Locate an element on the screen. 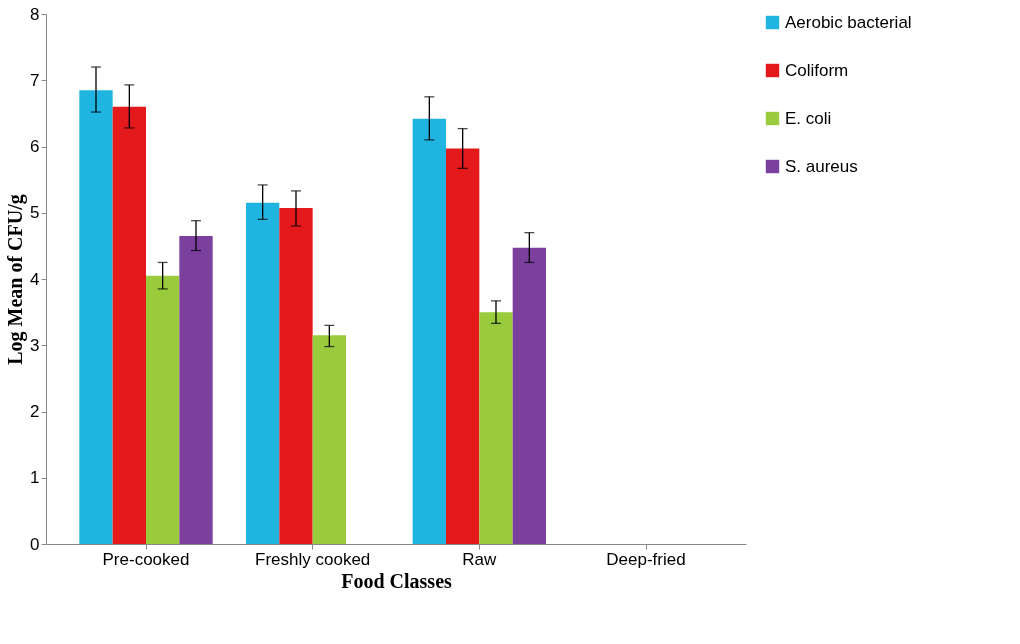 This screenshot has height=644, width=1020. legend-label: Coliform is located at coordinates (817, 70).